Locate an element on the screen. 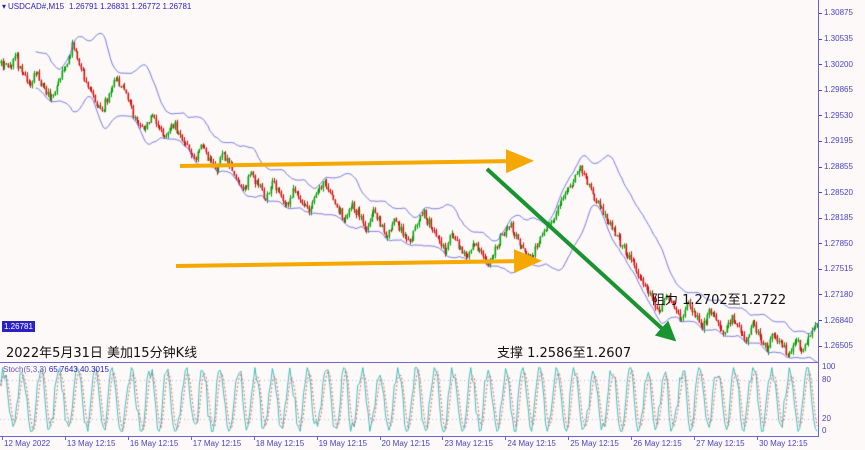  price-tick: 1.28855 is located at coordinates (836, 167).